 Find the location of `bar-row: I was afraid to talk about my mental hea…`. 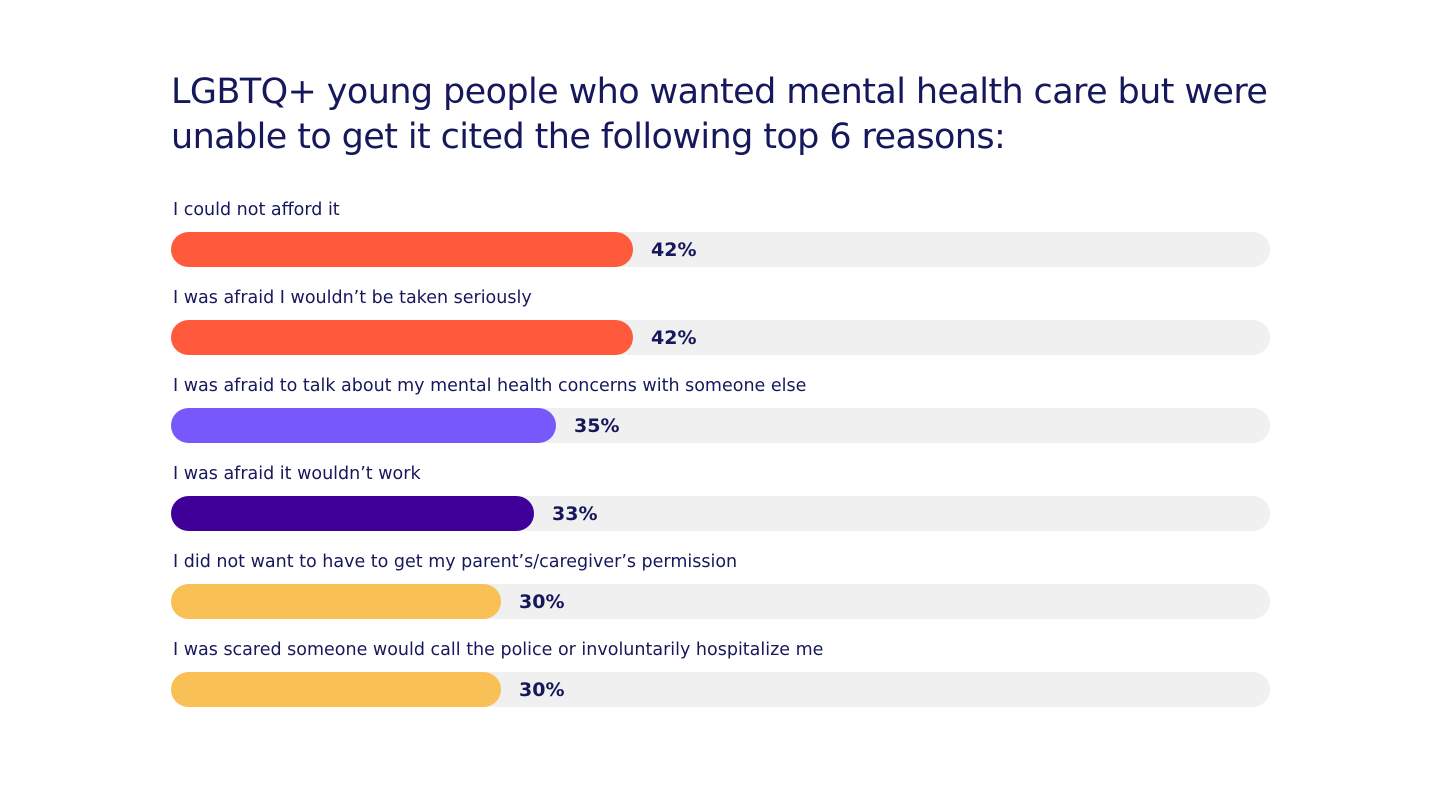

bar-row: I was afraid to talk about my mental hea… is located at coordinates (720, 418).